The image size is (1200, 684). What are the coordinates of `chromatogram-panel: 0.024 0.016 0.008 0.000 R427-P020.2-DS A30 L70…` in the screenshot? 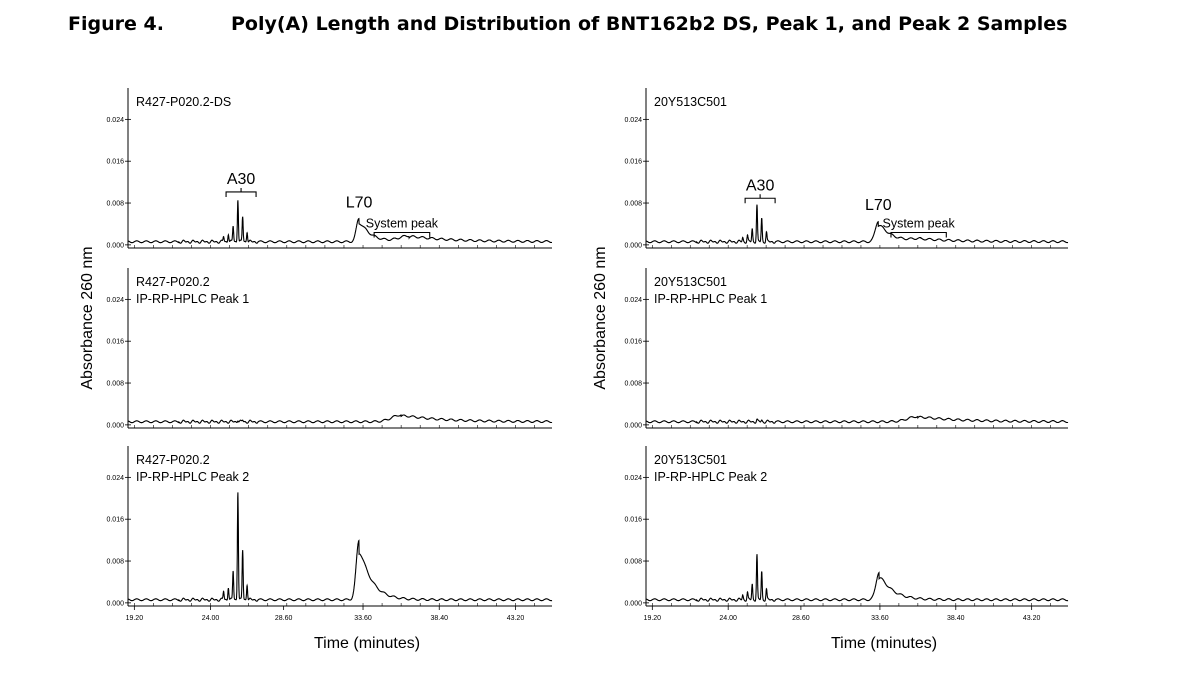 It's located at (329, 168).